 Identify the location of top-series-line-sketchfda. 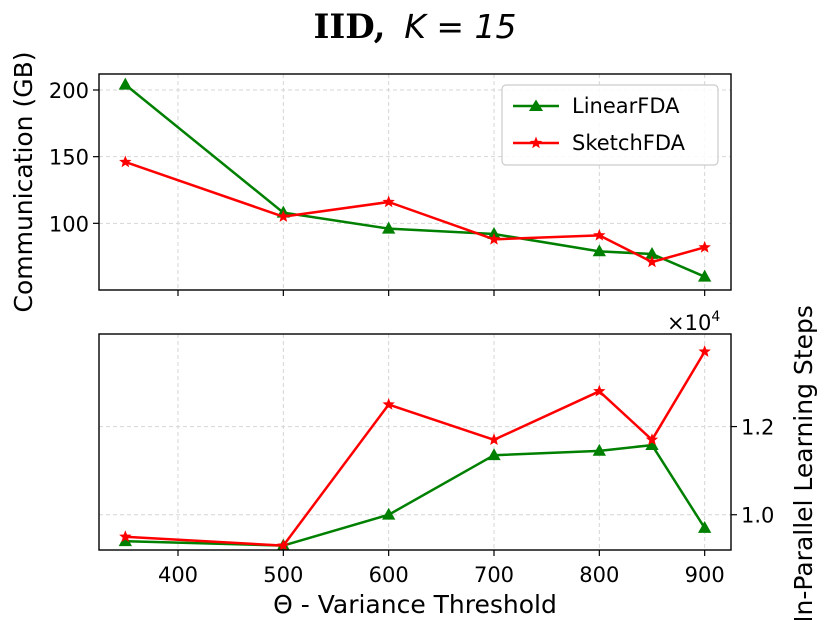
(415, 212).